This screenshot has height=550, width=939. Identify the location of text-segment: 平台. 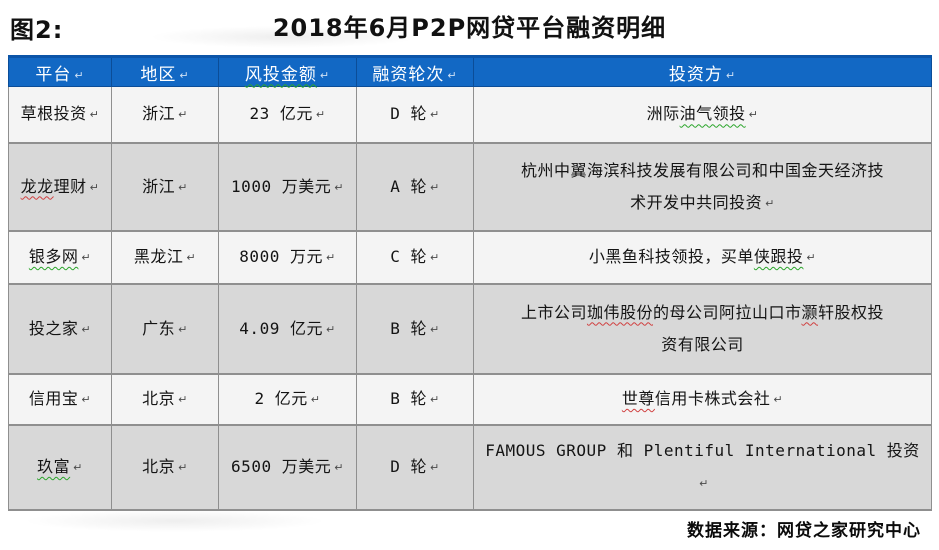
(53, 74).